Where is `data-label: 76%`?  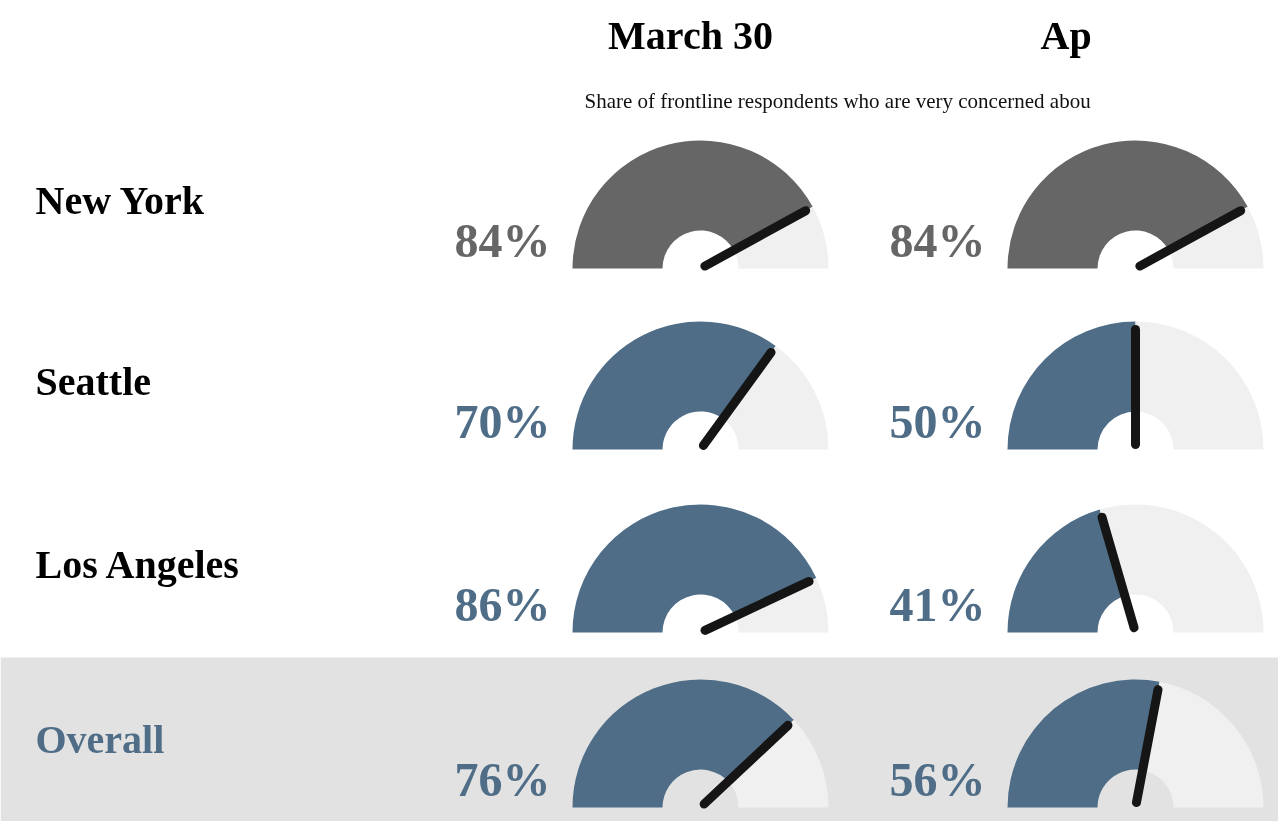
data-label: 76% is located at coordinates (502, 779).